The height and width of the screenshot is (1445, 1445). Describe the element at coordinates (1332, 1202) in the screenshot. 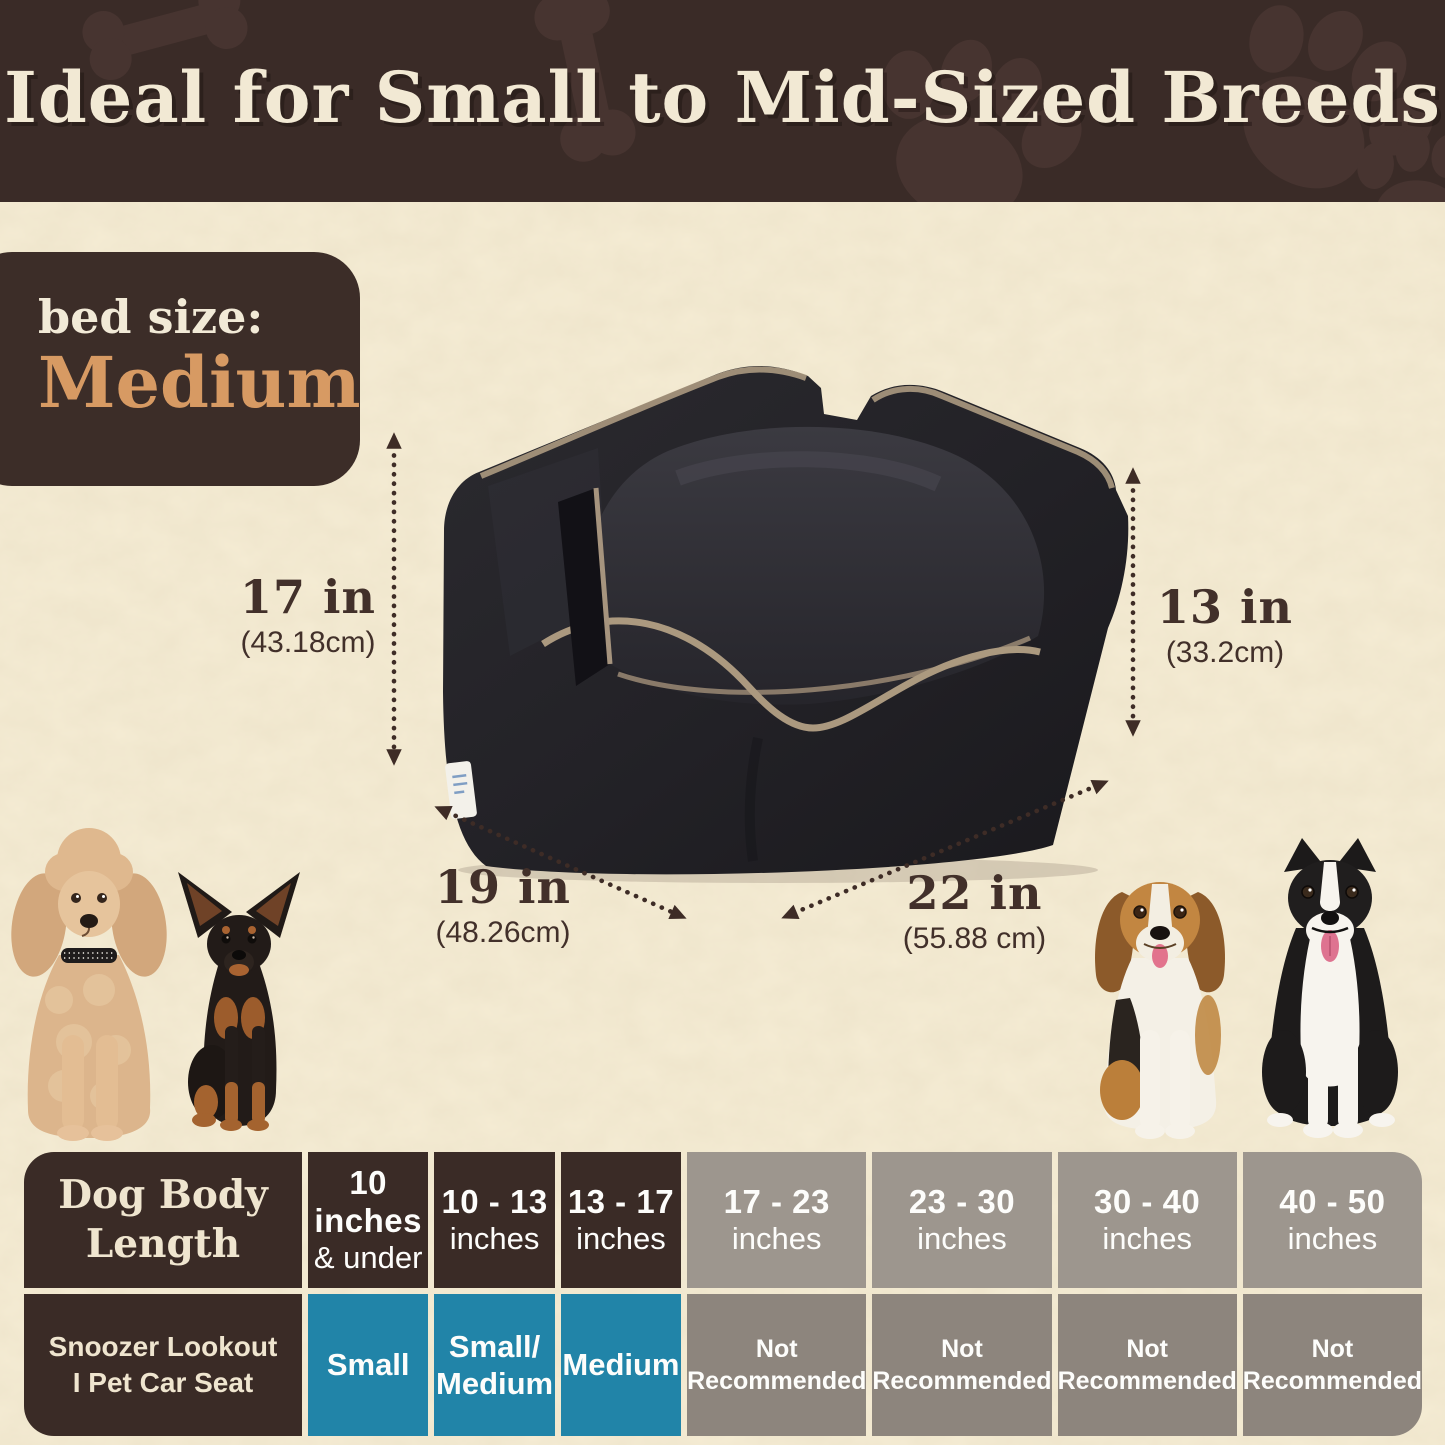

I see `range-line1: 40 - 50` at that location.